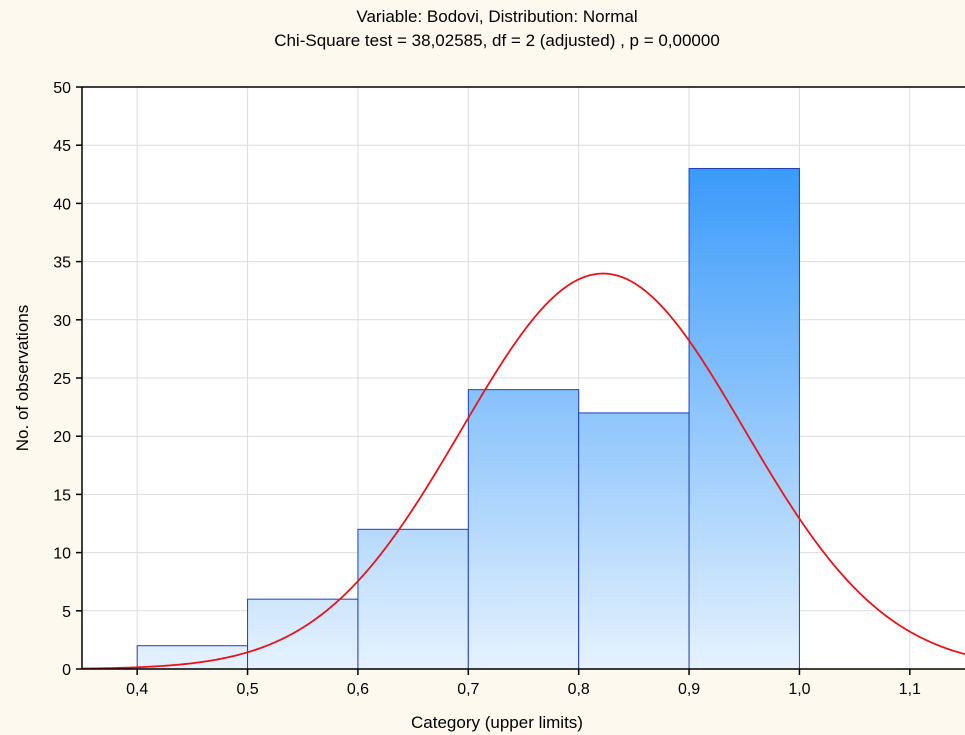  What do you see at coordinates (62, 554) in the screenshot?
I see `y-tick-label: 10` at bounding box center [62, 554].